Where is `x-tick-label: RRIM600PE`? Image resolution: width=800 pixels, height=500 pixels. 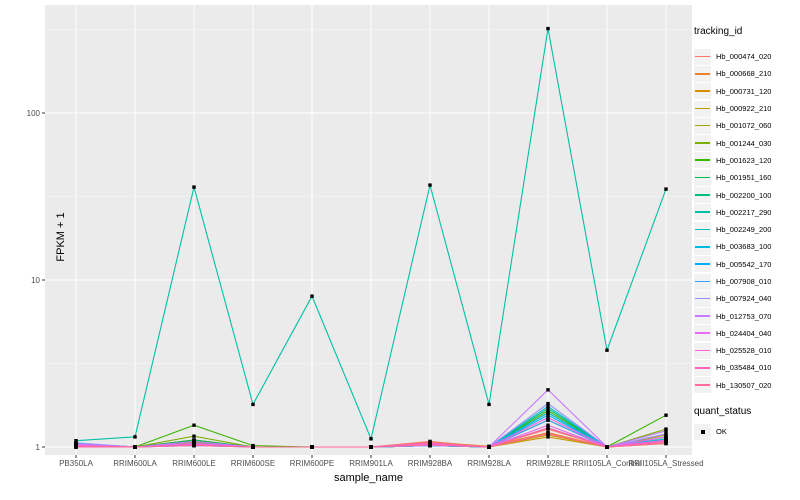
x-tick-label: RRIM600PE is located at coordinates (312, 463).